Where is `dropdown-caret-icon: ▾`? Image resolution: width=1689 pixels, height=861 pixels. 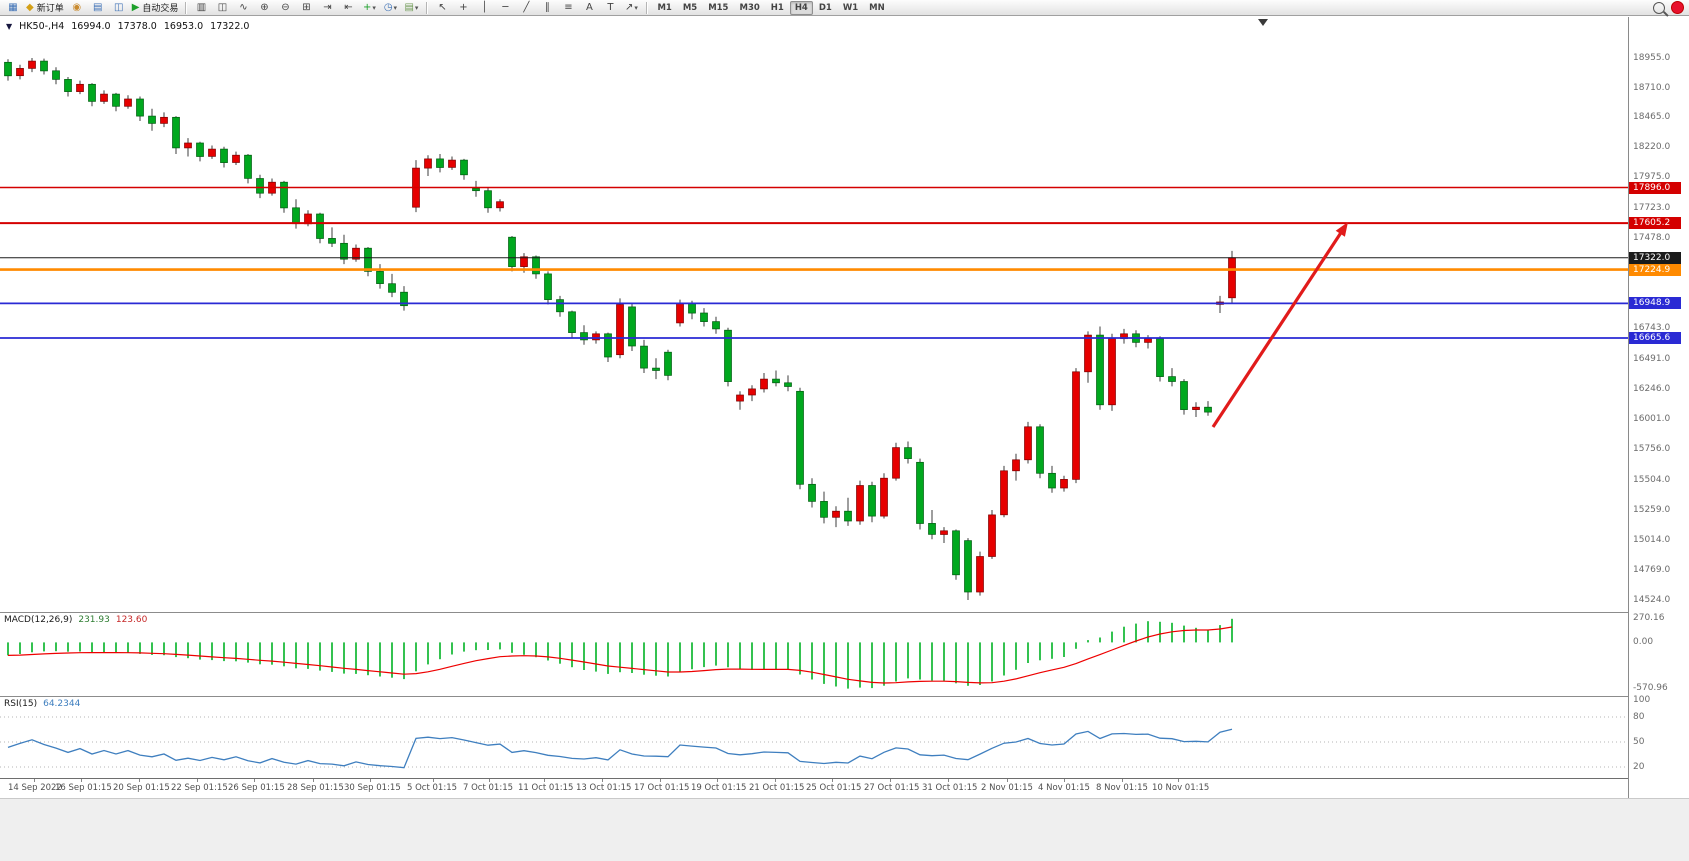
dropdown-caret-icon: ▾ is located at coordinates (395, 7).